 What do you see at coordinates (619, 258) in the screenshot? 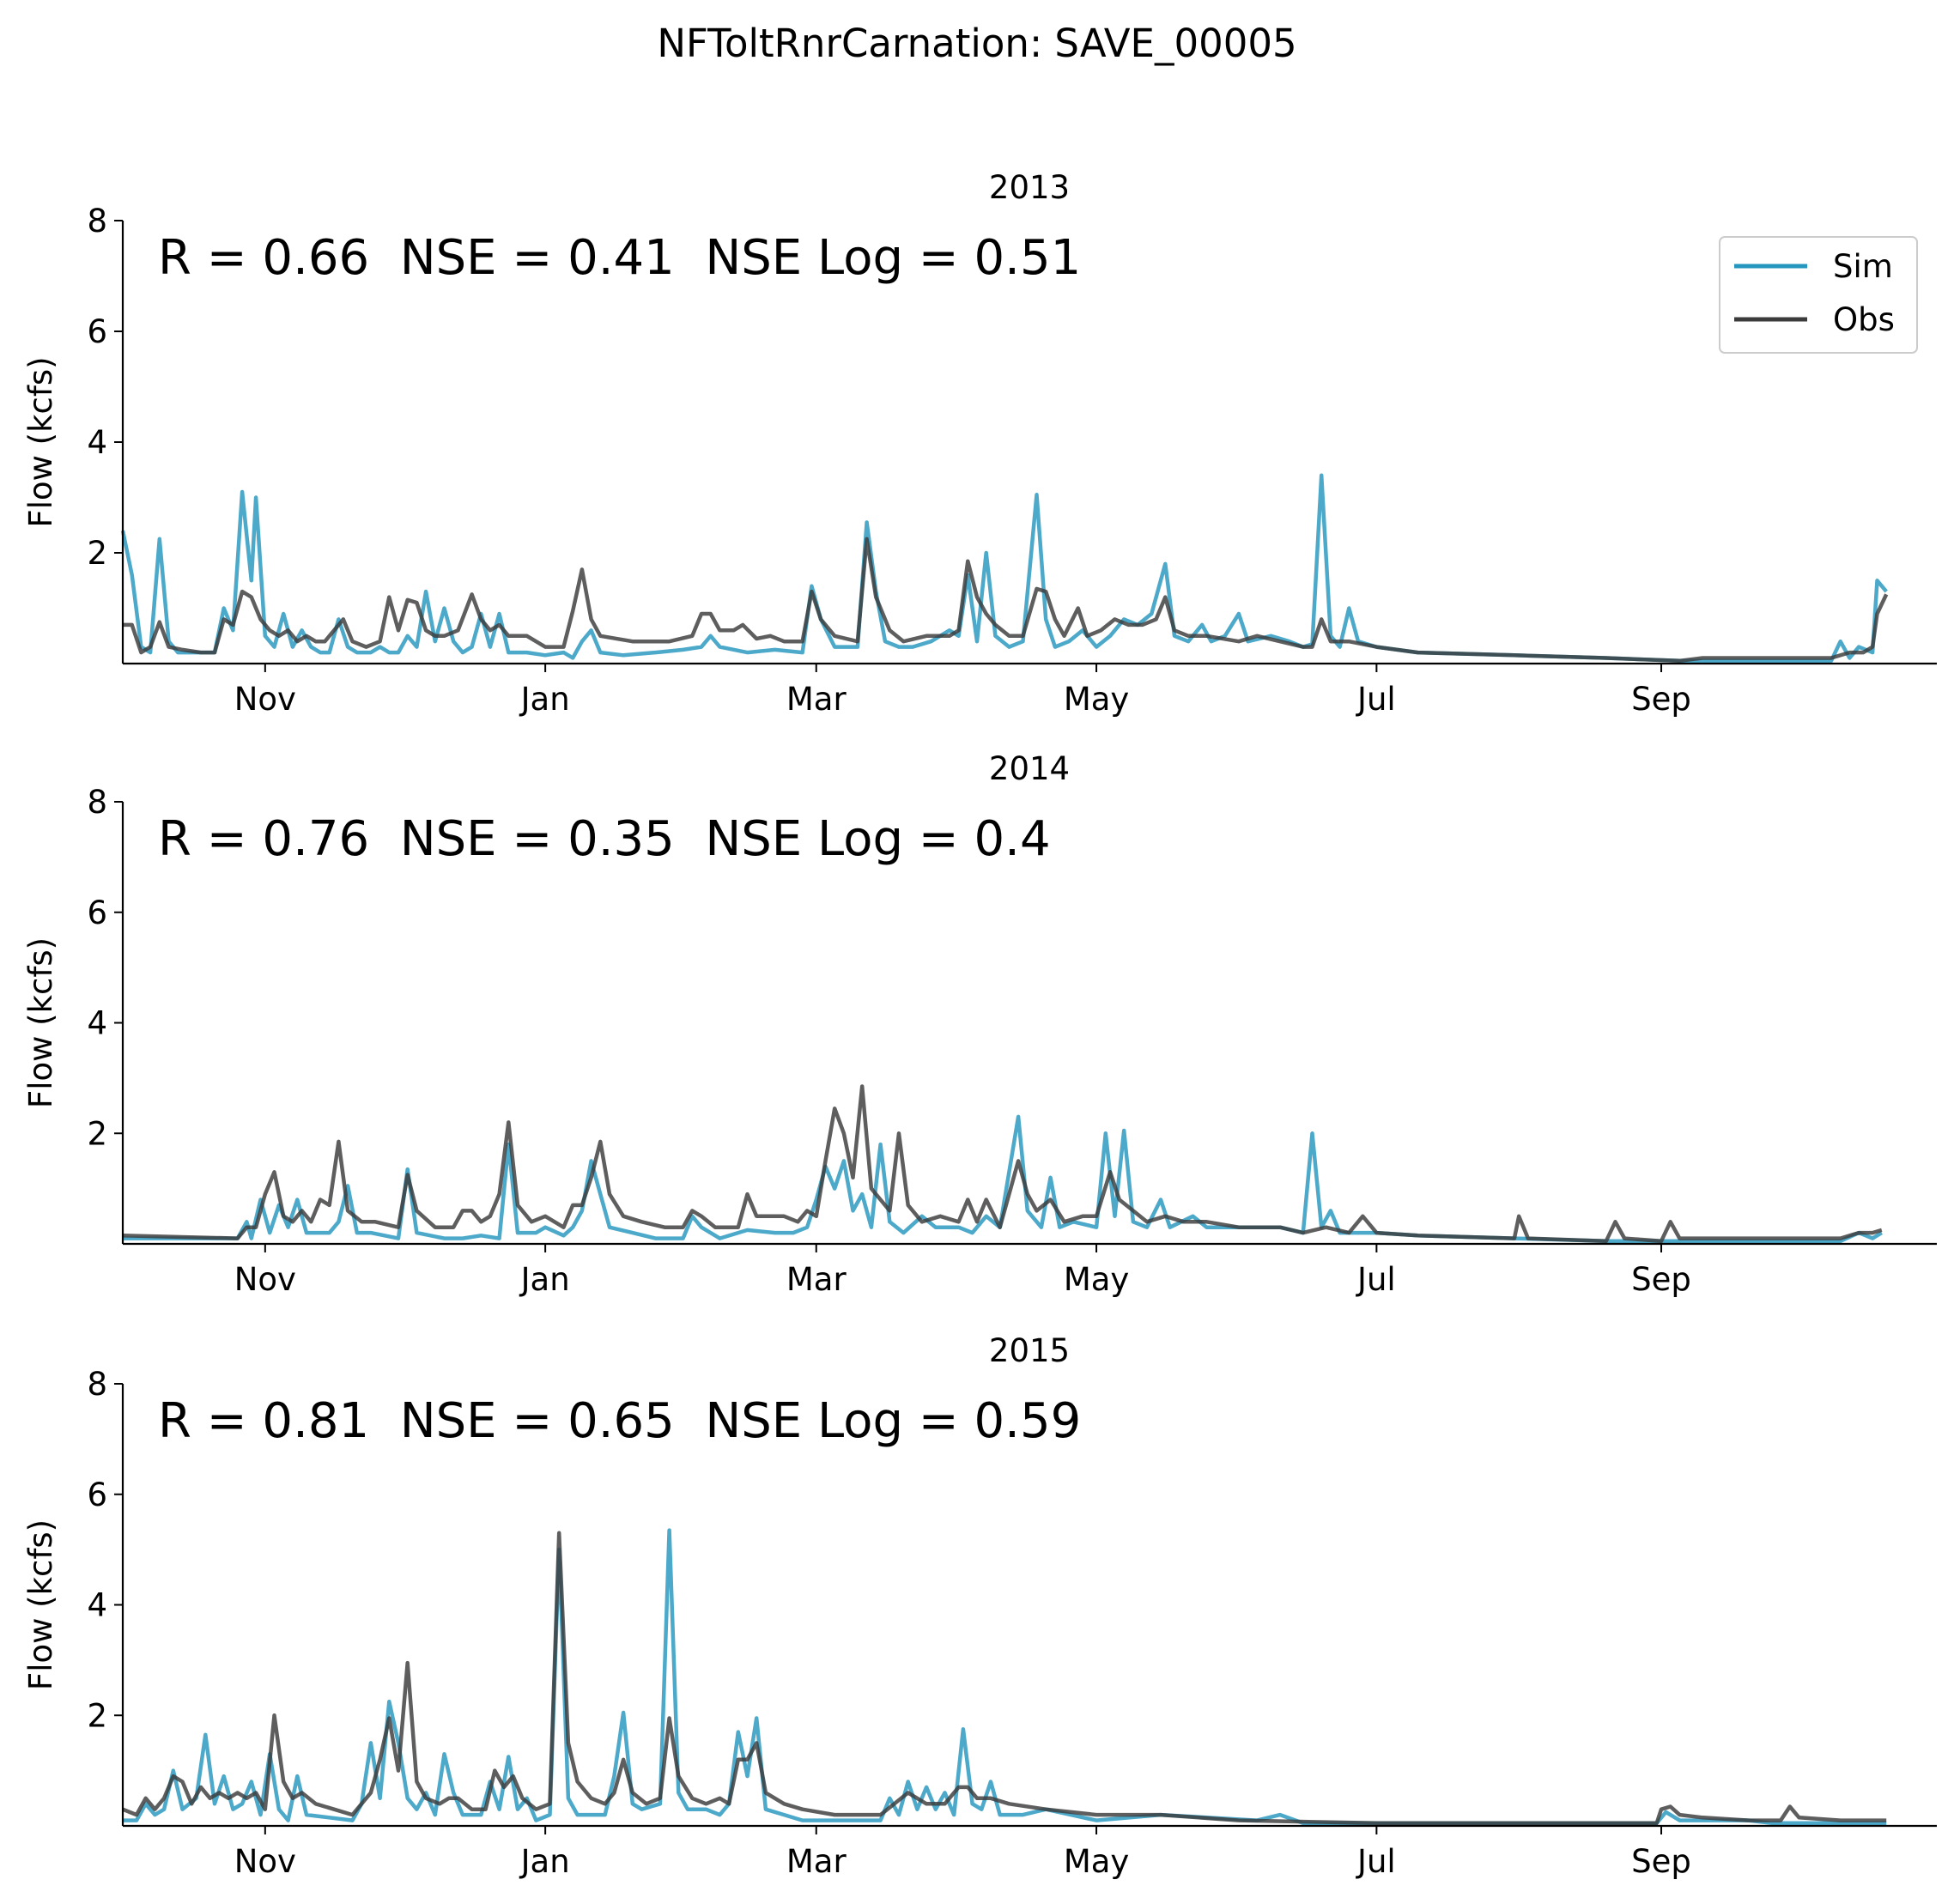
I see `stats-annotation: R = 0.66 NSE = 0.41 NSE Log = 0.51` at bounding box center [619, 258].